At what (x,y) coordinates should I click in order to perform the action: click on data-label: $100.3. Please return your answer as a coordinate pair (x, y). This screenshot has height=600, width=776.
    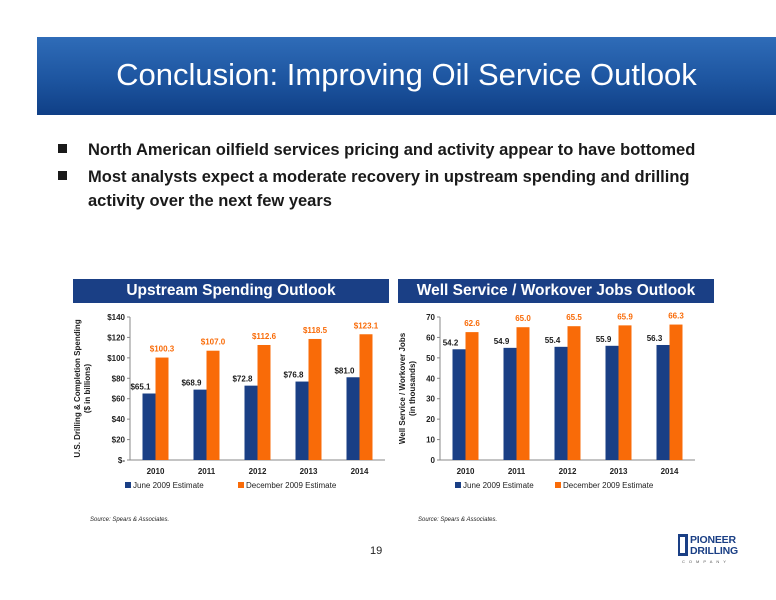
    Looking at the image, I should click on (162, 349).